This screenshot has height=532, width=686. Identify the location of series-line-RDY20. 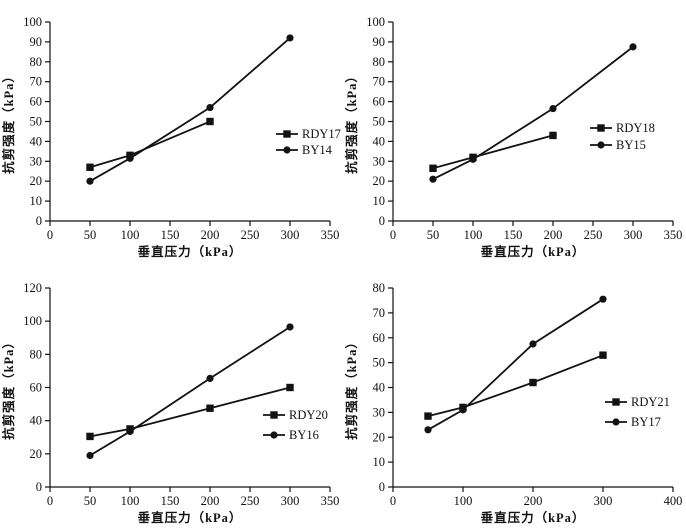
(190, 412).